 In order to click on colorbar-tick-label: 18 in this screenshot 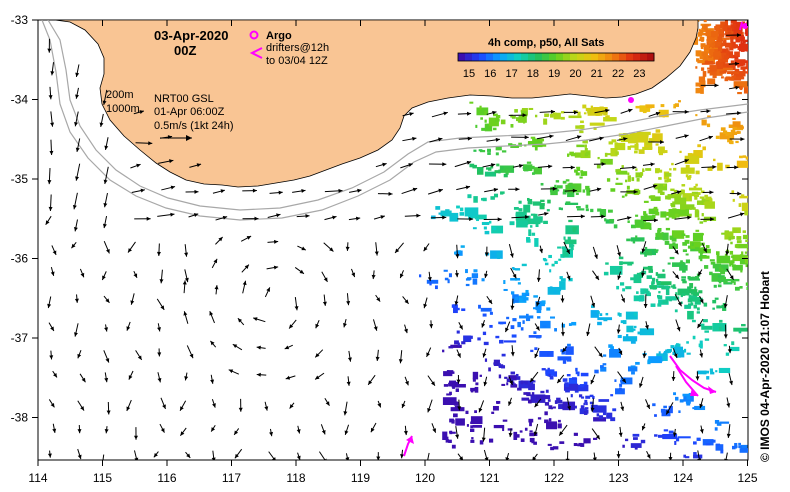, I will do `click(533, 74)`.